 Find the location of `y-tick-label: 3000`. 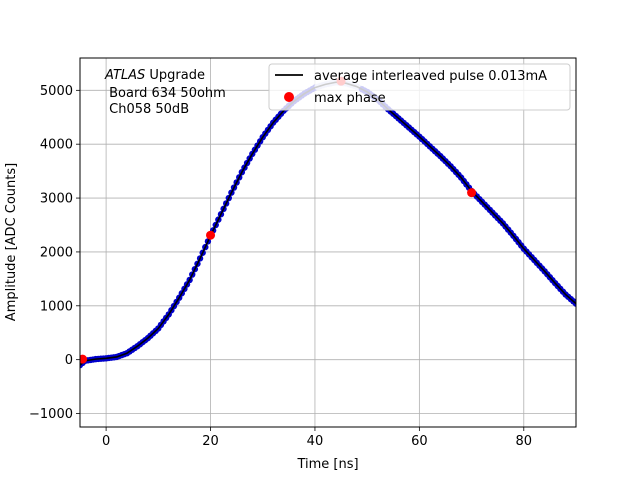

y-tick-label: 3000 is located at coordinates (56, 199).